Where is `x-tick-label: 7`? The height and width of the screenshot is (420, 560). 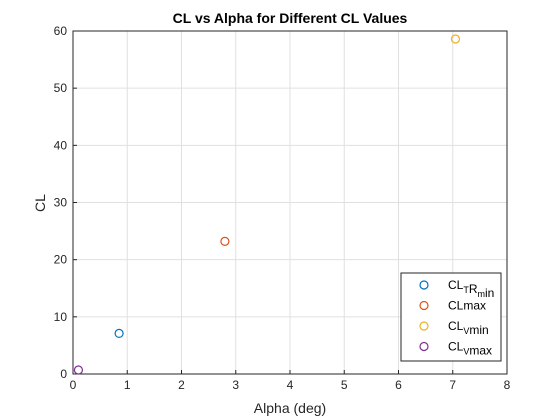 x-tick-label: 7 is located at coordinates (452, 385).